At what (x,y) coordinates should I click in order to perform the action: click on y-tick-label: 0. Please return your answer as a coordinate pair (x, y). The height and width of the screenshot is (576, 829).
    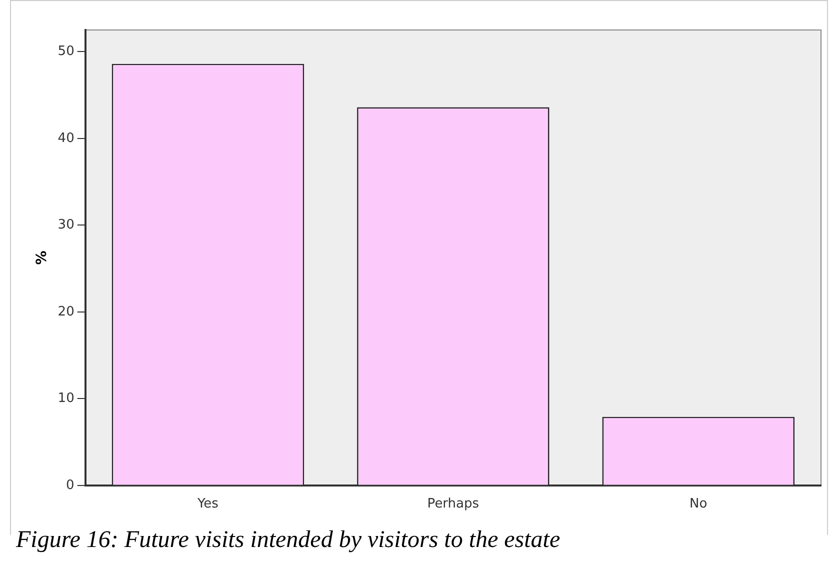
    Looking at the image, I should click on (70, 485).